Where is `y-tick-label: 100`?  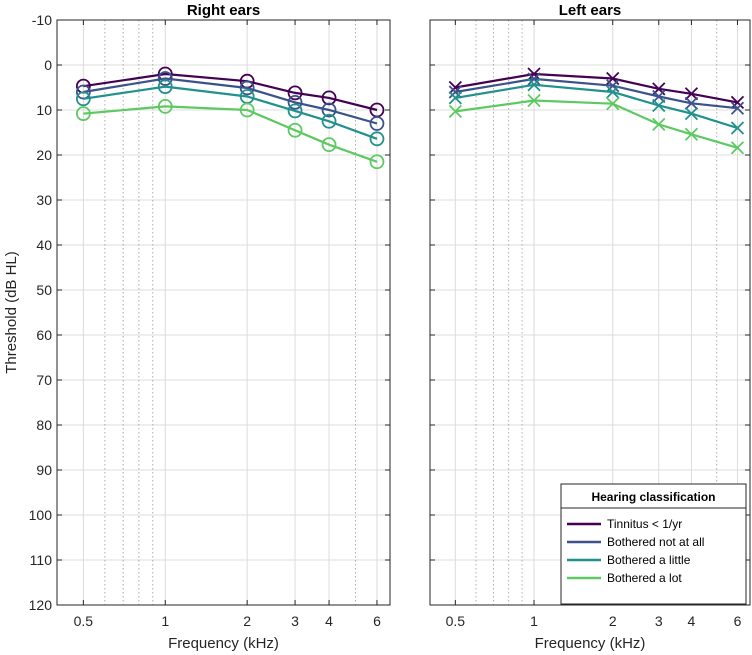 y-tick-label: 100 is located at coordinates (41, 515).